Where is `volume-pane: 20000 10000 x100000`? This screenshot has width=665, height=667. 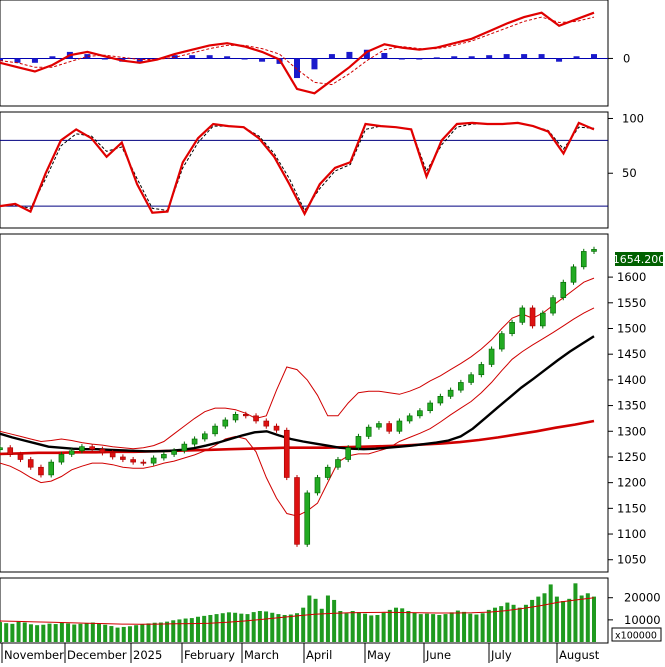 volume-pane: 20000 10000 x100000 is located at coordinates (331, 610).